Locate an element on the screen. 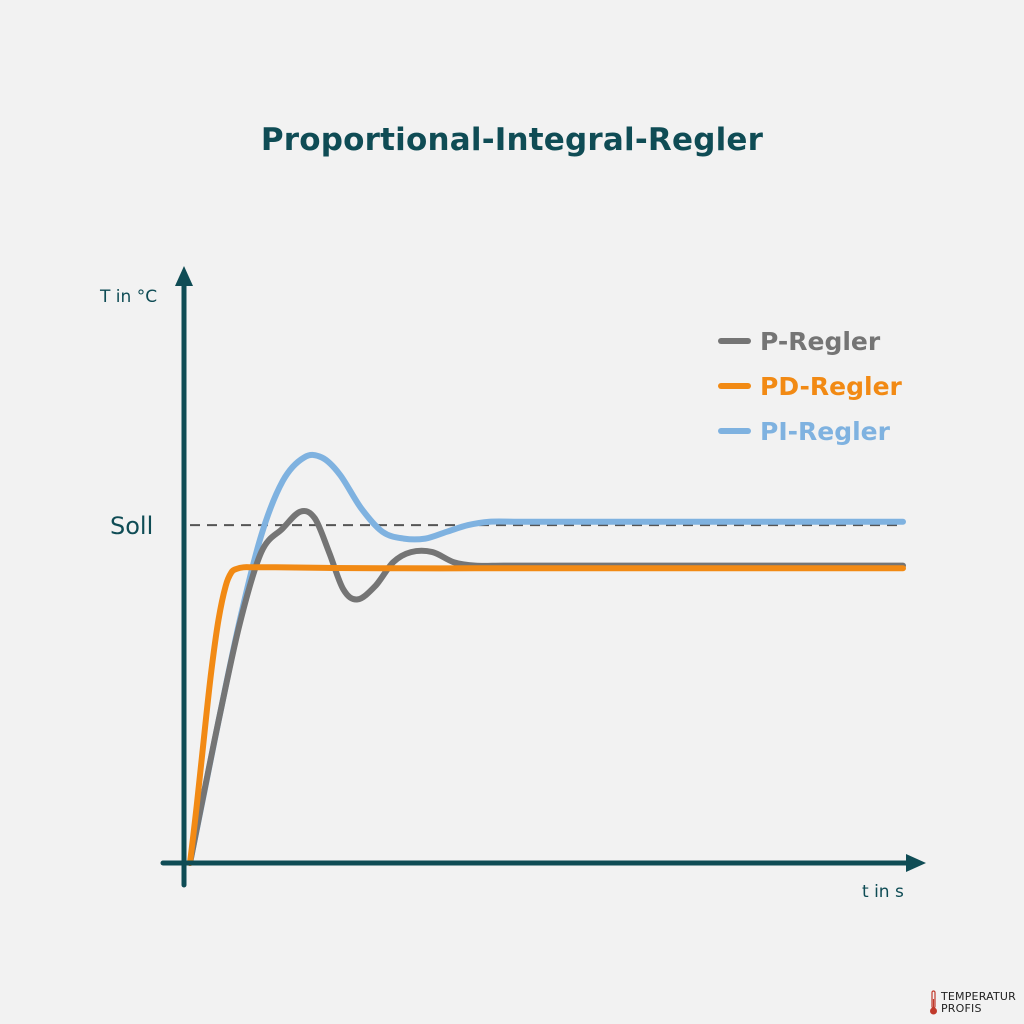 The height and width of the screenshot is (1024, 1024). brand-logo: TEMPERATUR PROFIS is located at coordinates (972, 1003).